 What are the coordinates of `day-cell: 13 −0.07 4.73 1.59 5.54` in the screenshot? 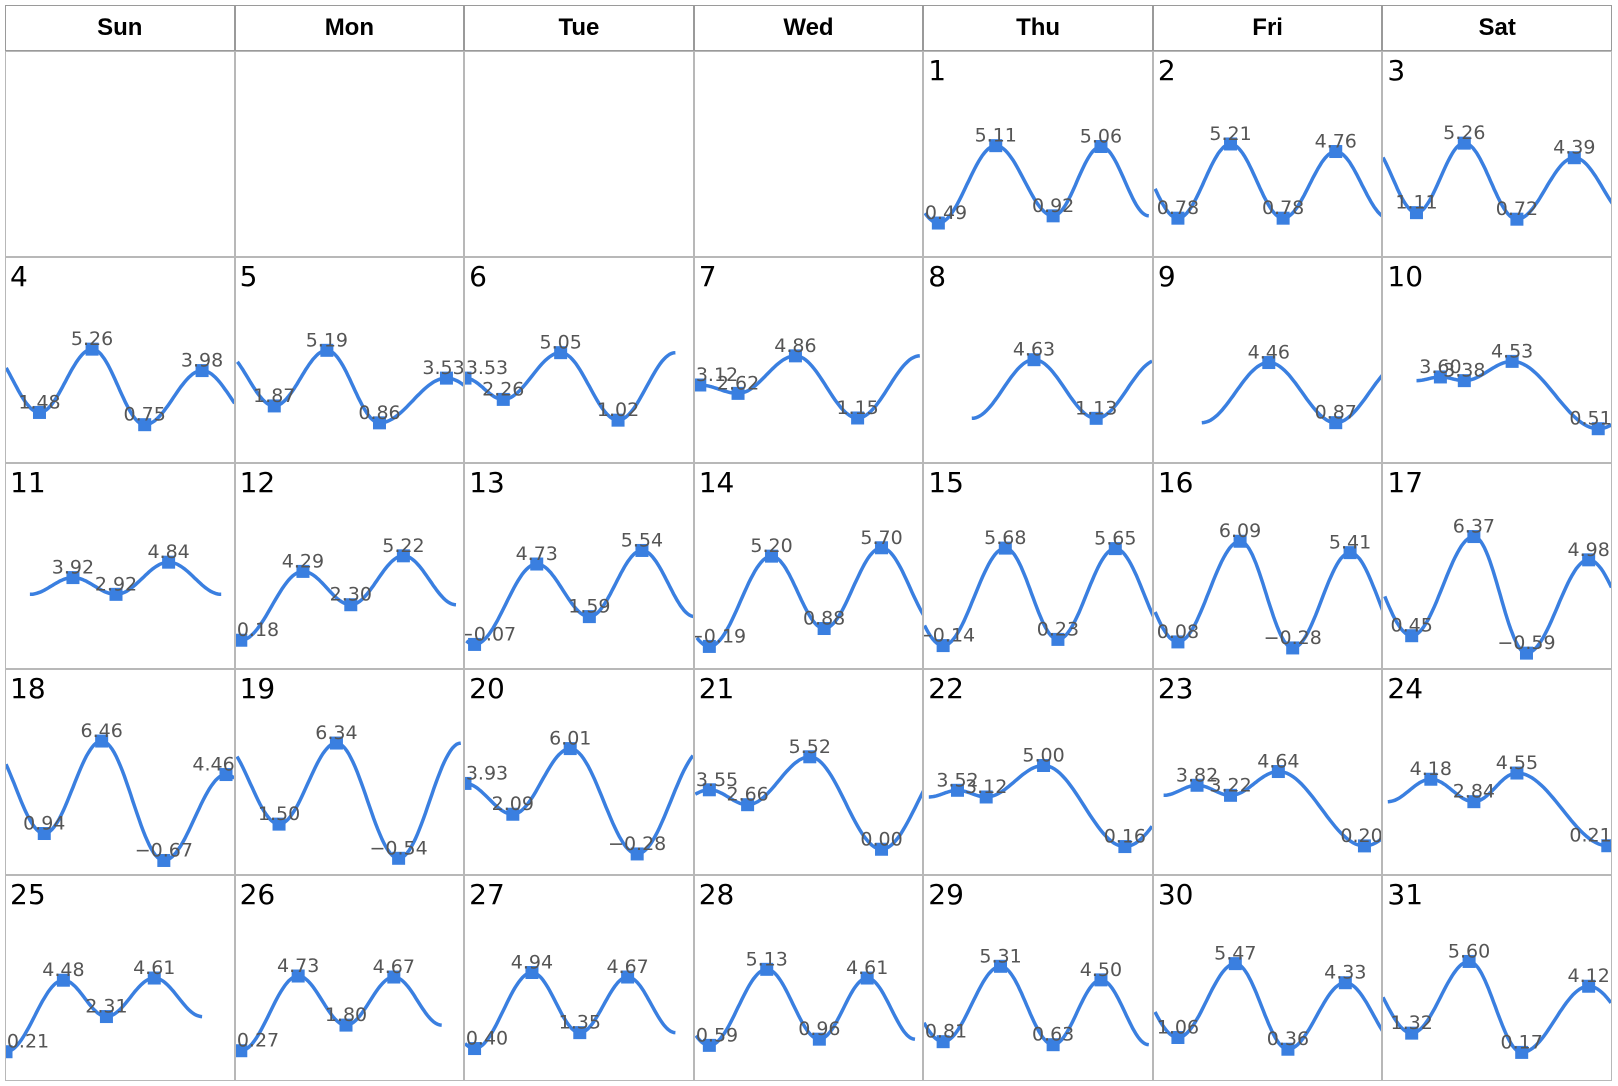 It's located at (579, 566).